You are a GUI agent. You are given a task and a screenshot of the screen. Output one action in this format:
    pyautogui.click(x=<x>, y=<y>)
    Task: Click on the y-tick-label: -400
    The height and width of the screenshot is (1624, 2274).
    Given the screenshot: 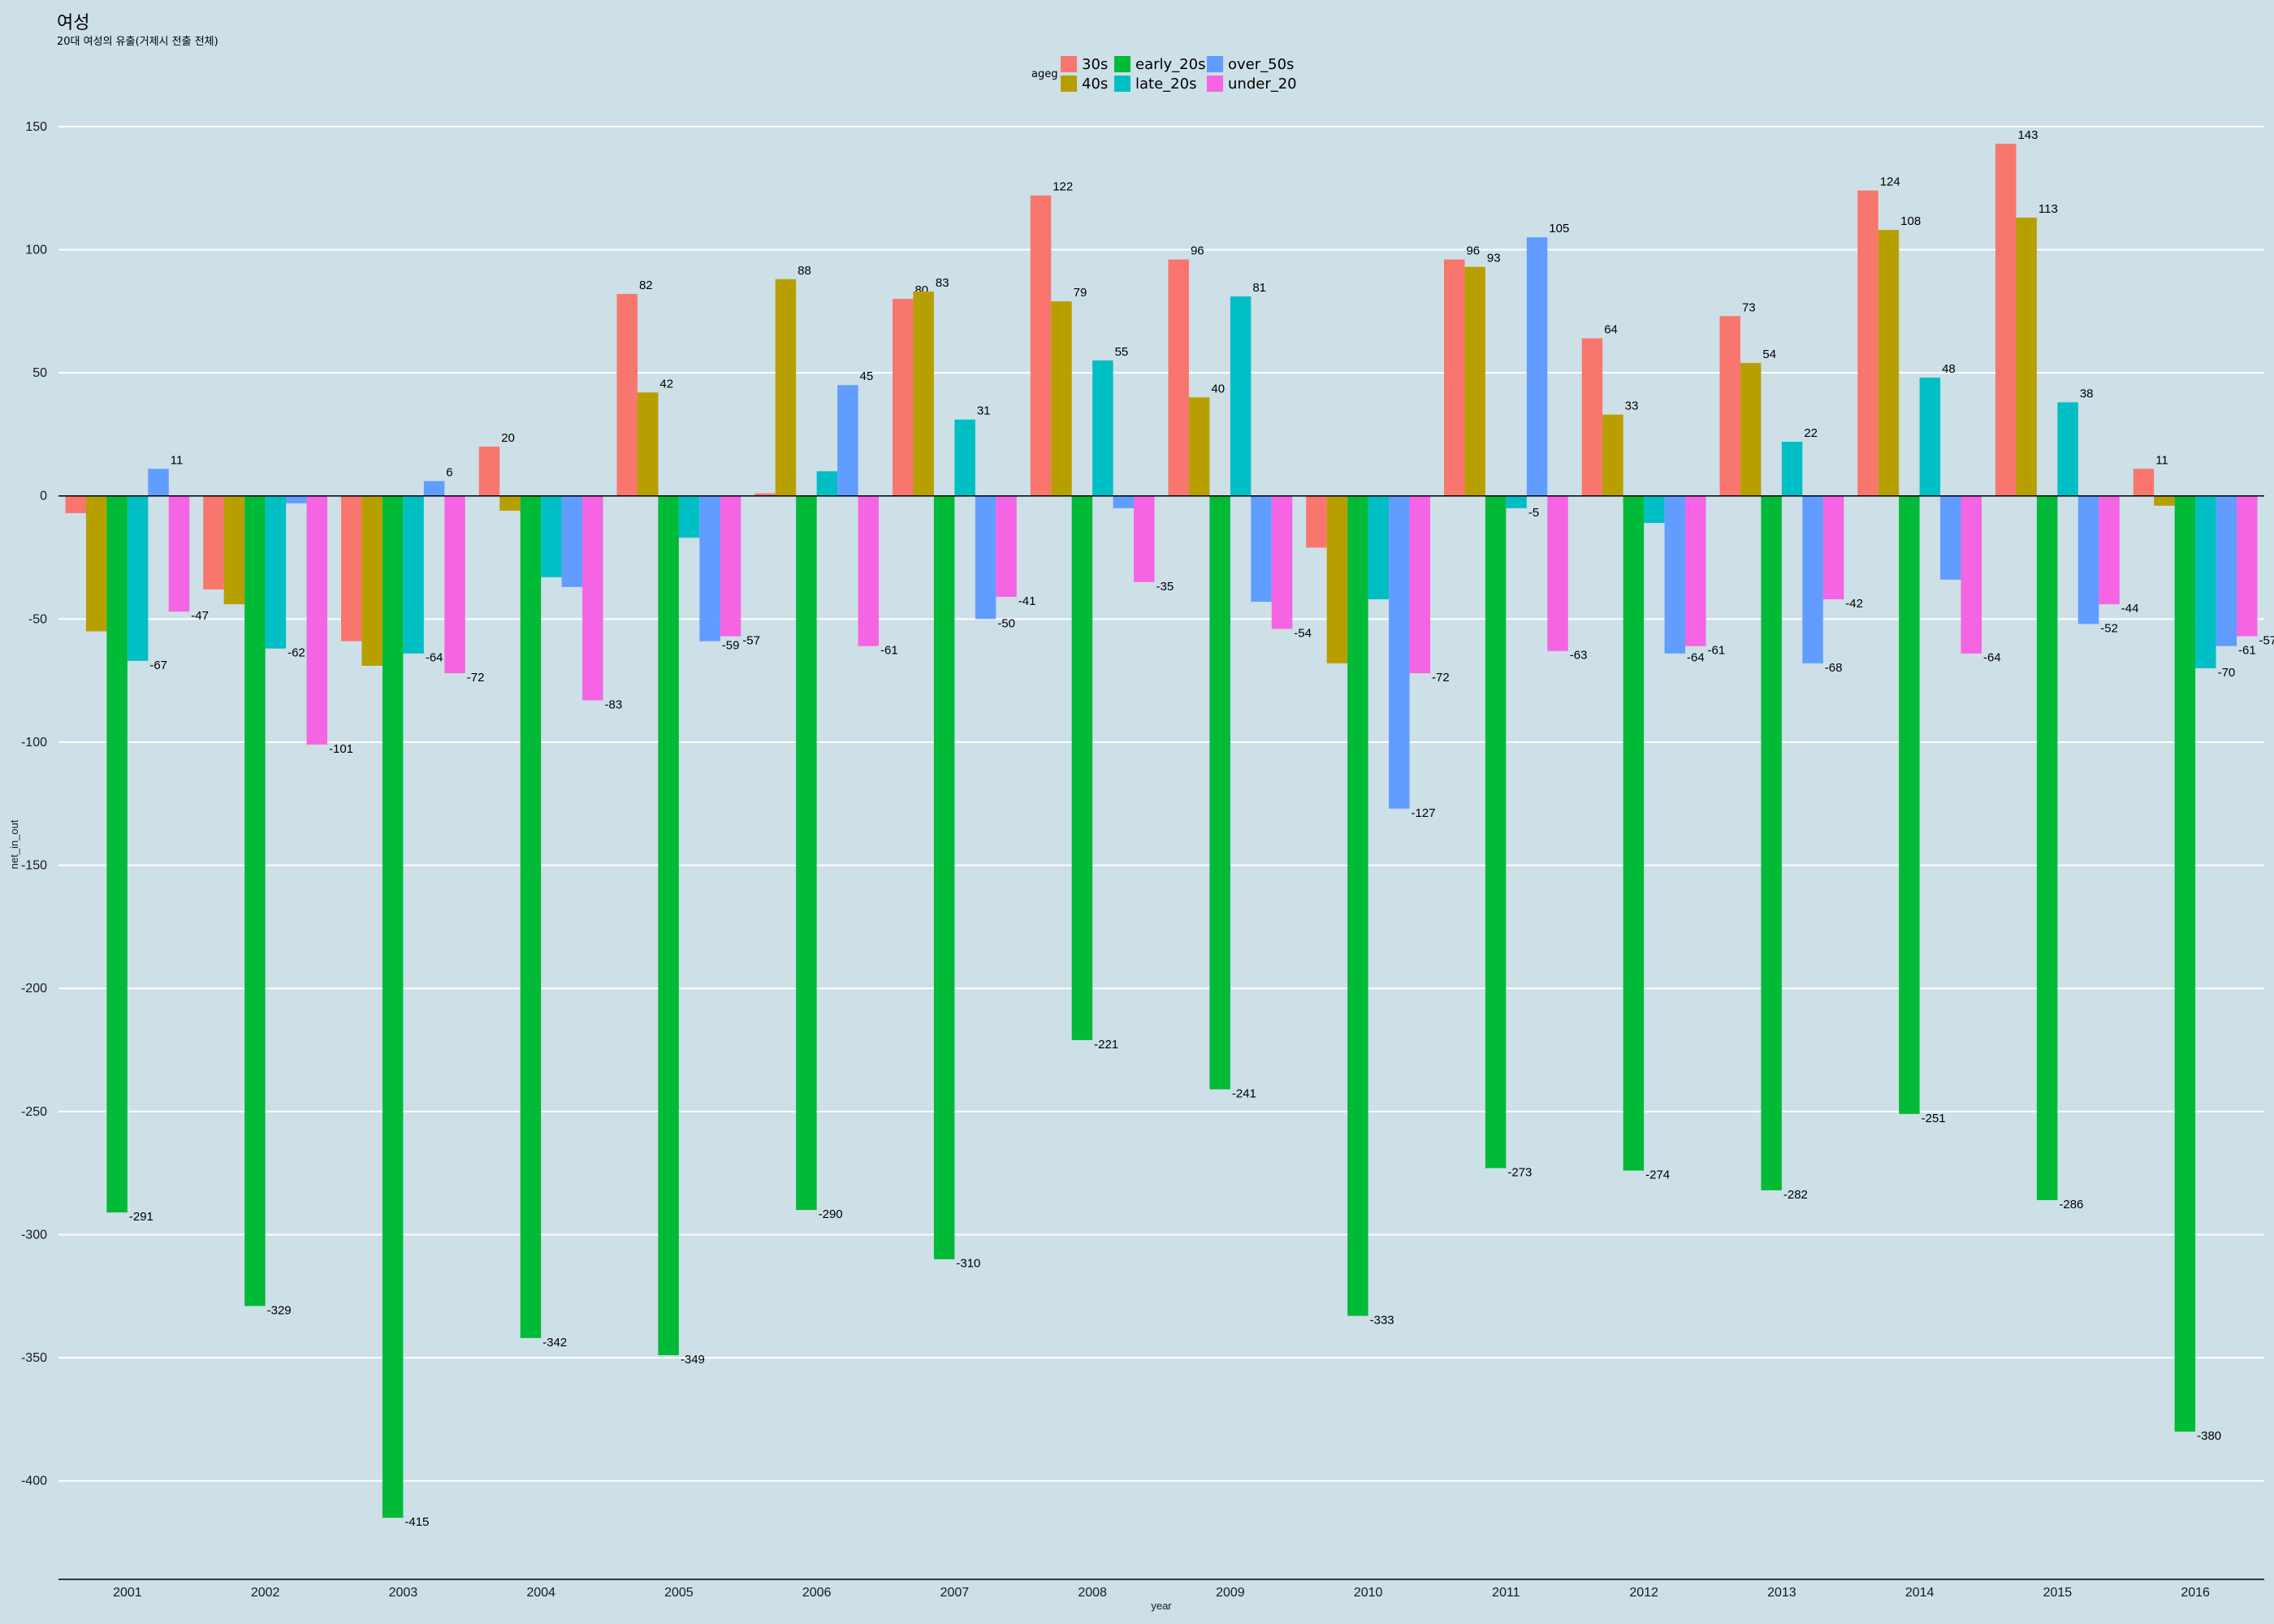 What is the action you would take?
    pyautogui.click(x=34, y=1482)
    